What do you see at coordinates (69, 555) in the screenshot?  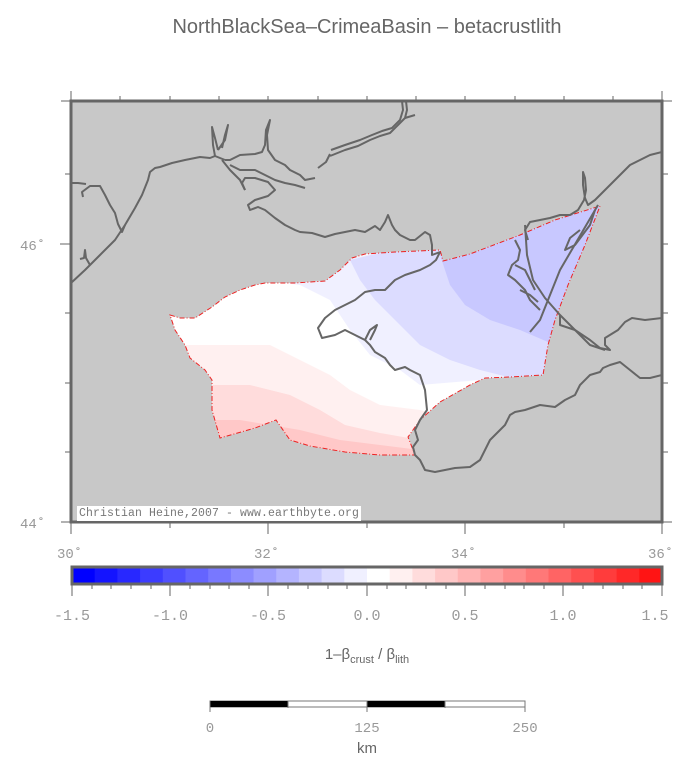 I see `lon-label-30: 30˚` at bounding box center [69, 555].